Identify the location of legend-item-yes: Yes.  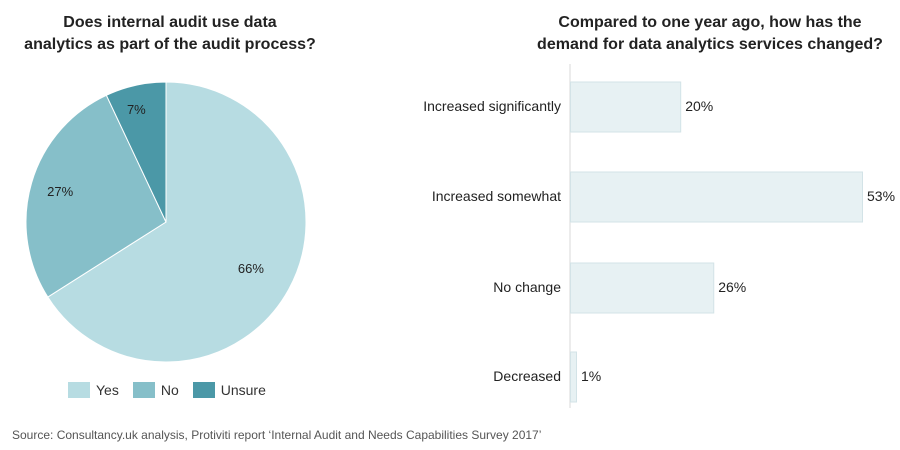
(93, 390).